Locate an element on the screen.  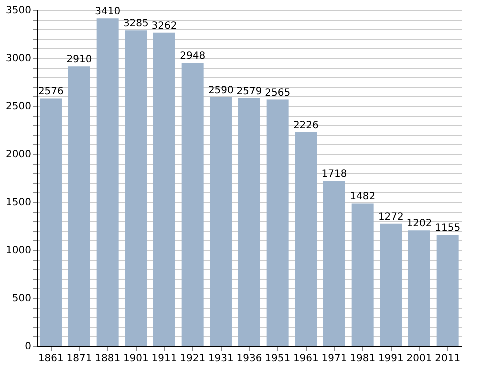
data-label: 1272 is located at coordinates (391, 217).